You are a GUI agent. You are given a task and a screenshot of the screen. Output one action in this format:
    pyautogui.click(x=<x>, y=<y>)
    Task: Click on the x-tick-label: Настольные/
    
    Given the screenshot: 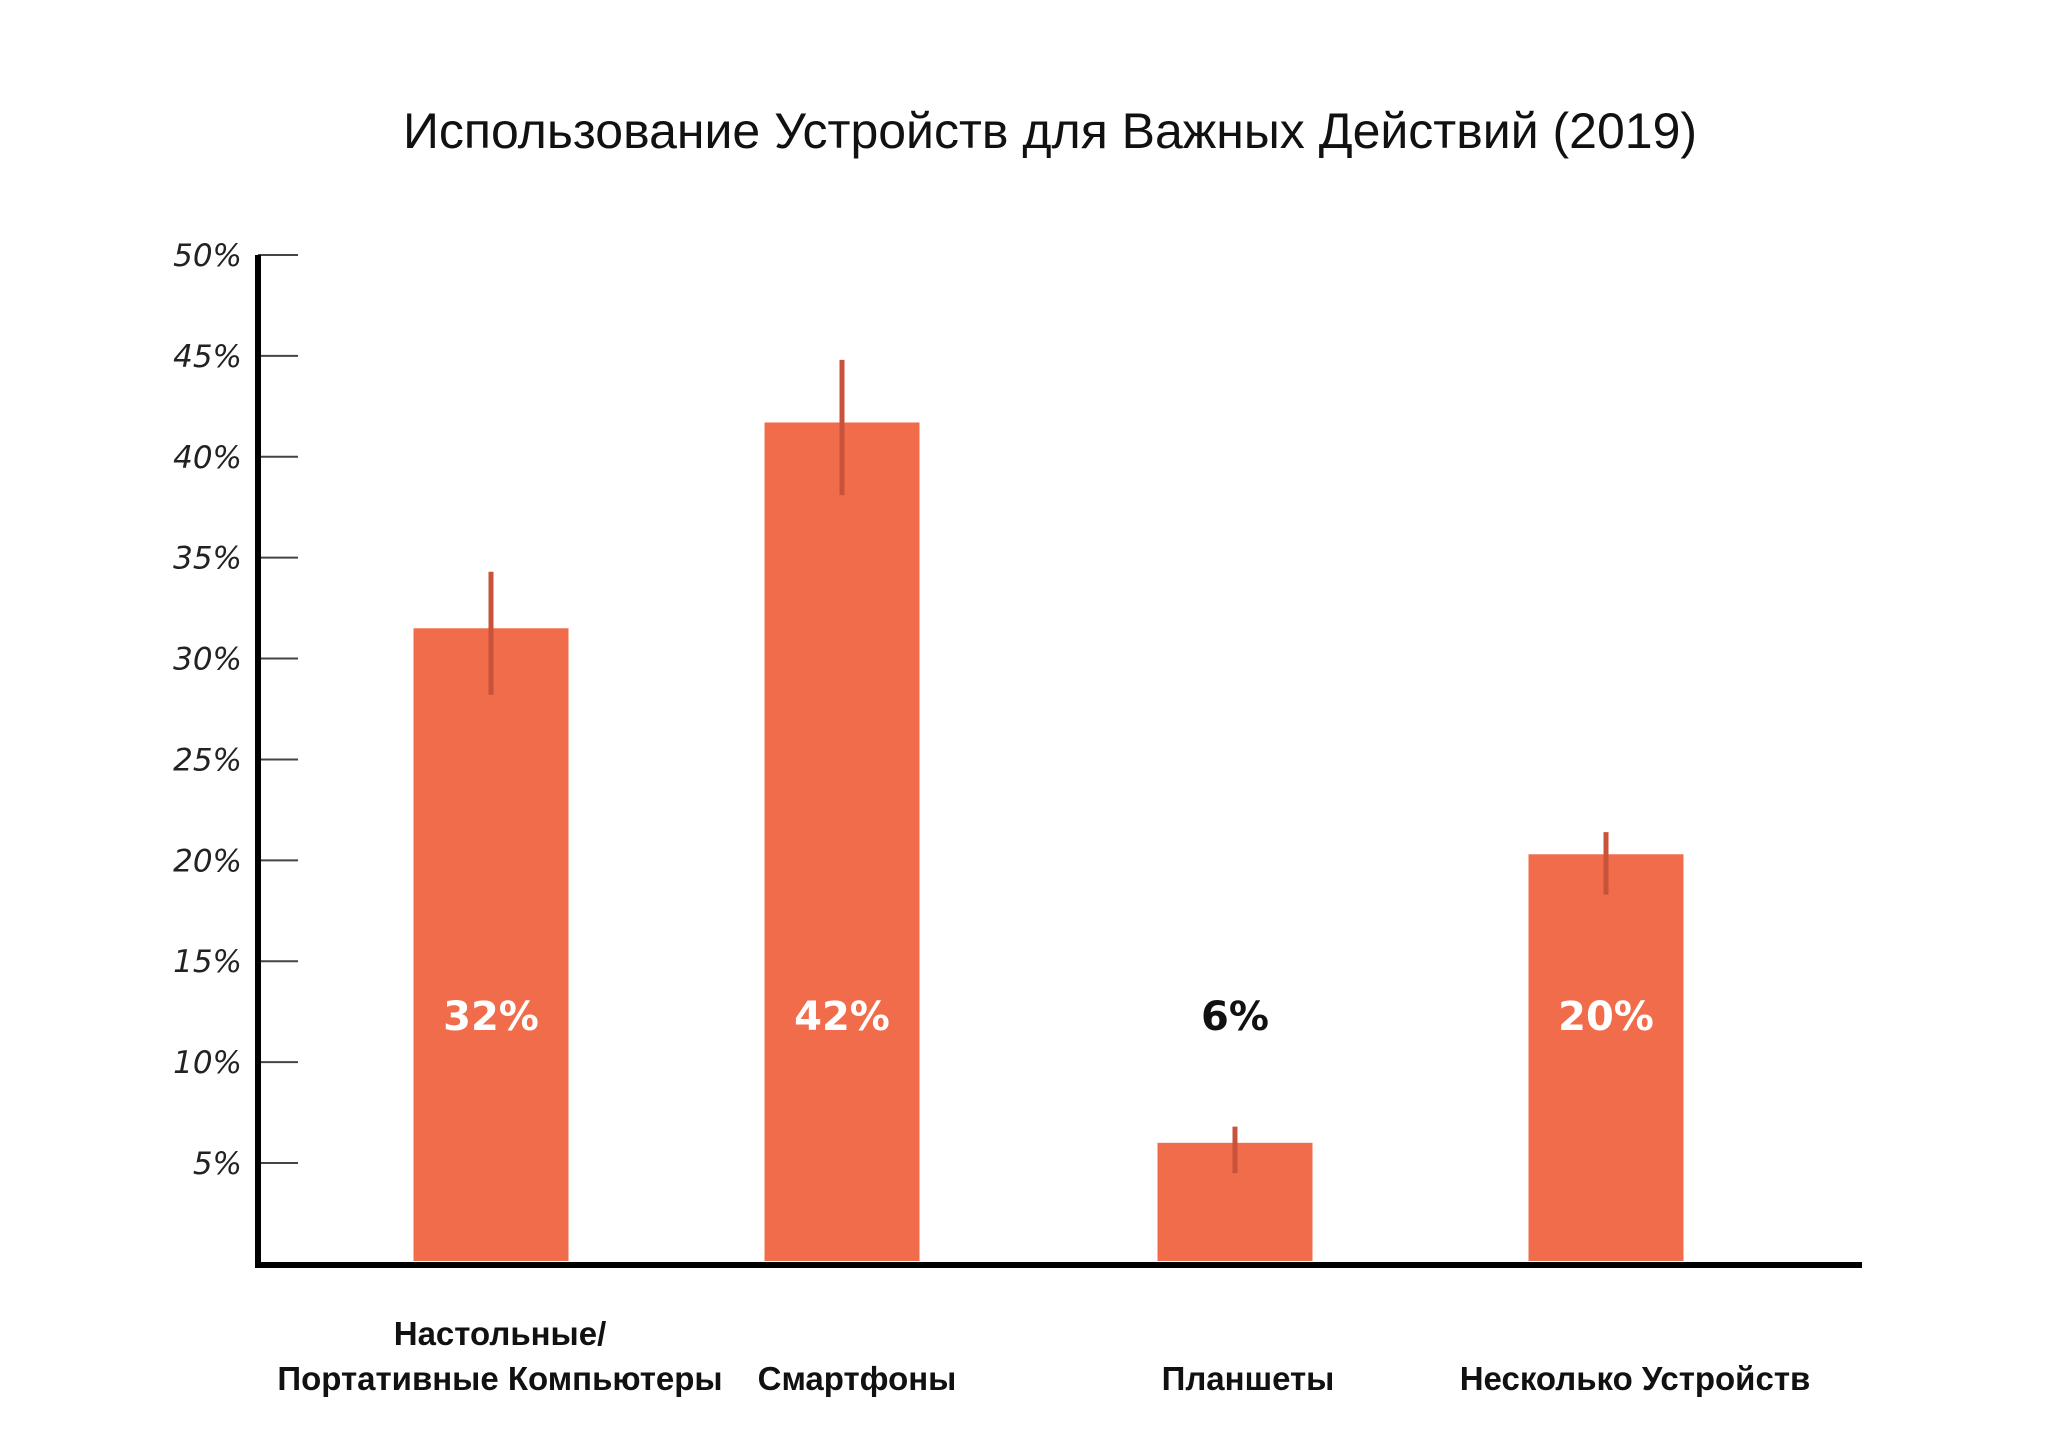 What is the action you would take?
    pyautogui.click(x=500, y=1333)
    